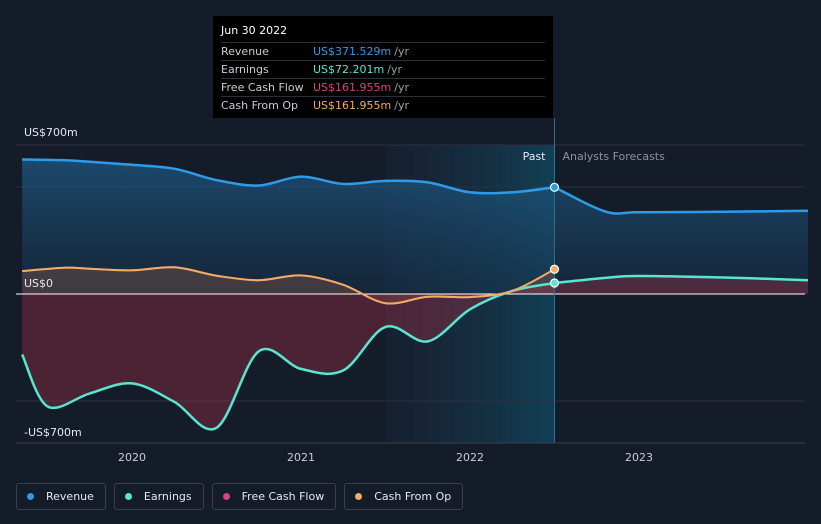 This screenshot has height=524, width=821. I want to click on y-tick-label: US$0, so click(38, 283).